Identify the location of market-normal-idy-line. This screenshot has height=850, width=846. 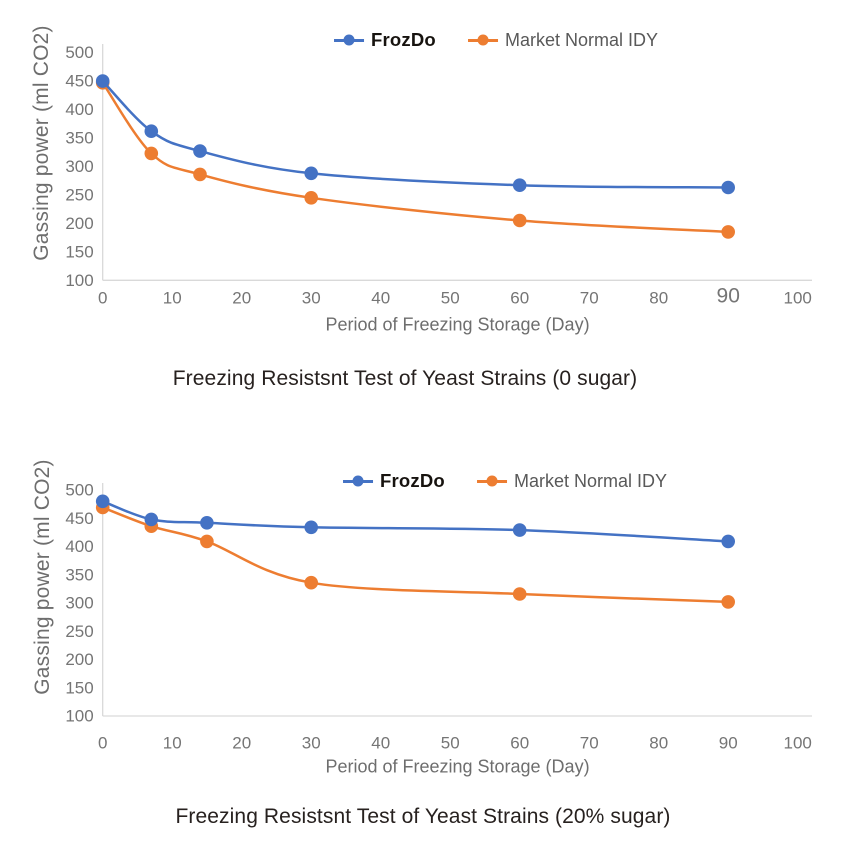
(415, 158).